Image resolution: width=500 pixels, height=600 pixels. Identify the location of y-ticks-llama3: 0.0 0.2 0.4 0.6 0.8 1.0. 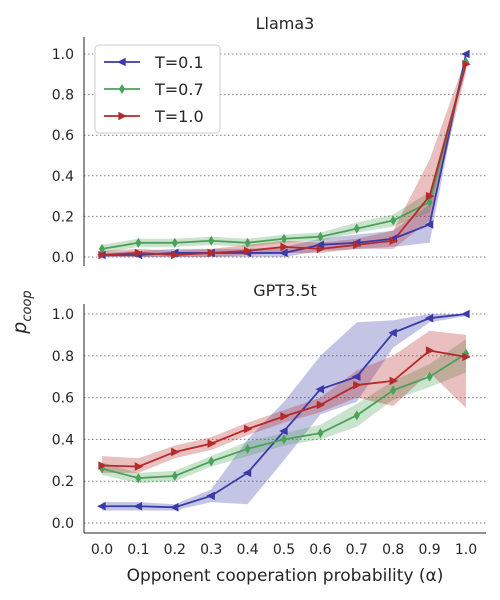
(63, 156).